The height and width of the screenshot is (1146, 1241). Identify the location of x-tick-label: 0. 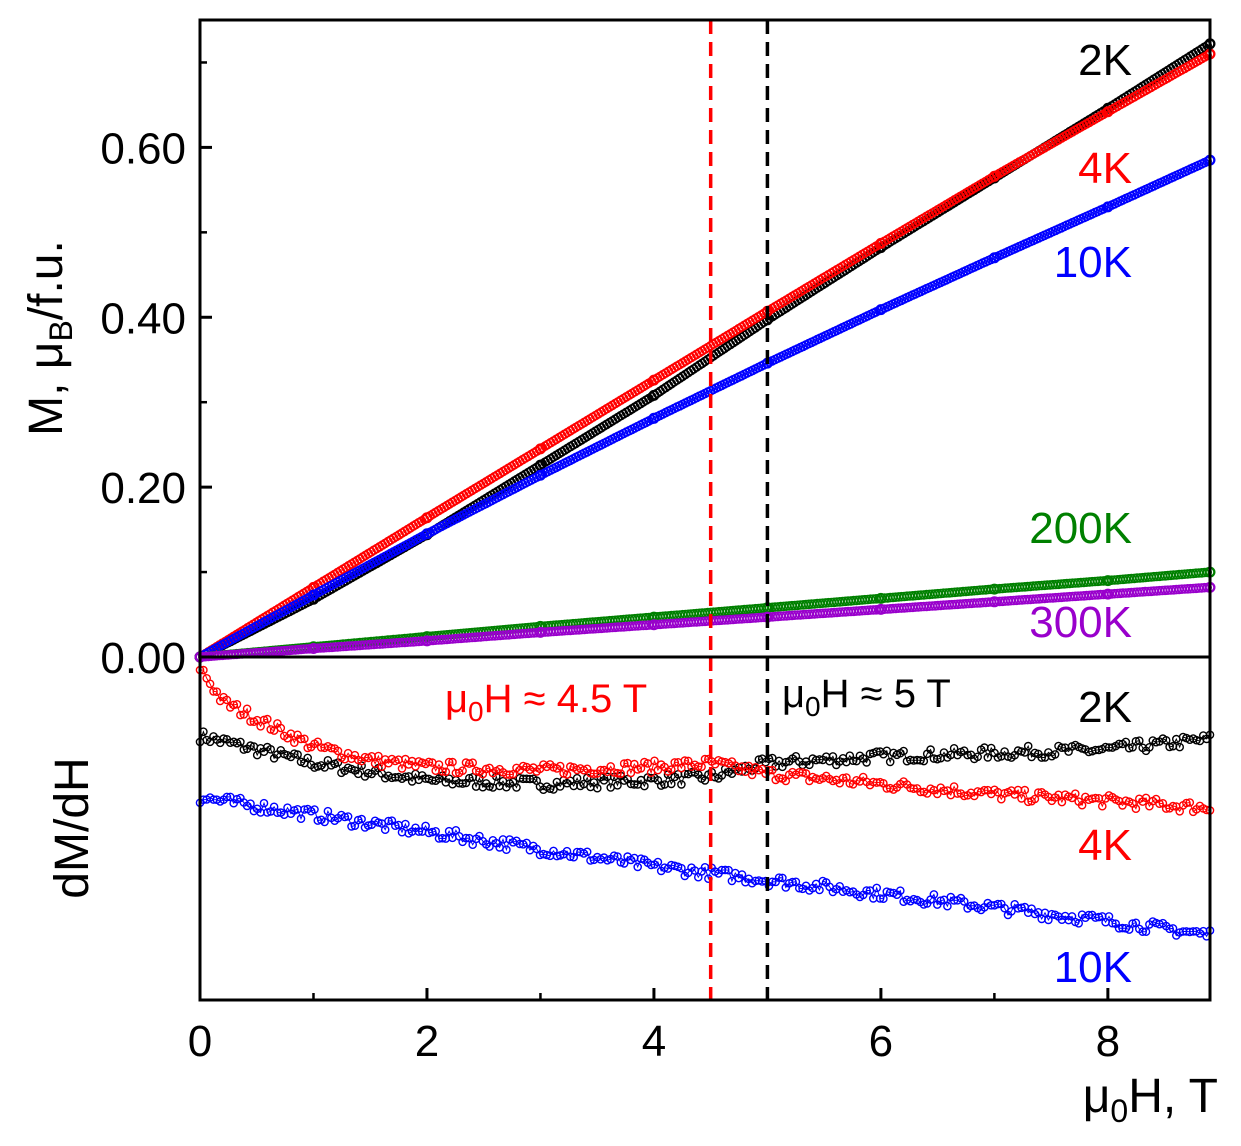
(200, 1041).